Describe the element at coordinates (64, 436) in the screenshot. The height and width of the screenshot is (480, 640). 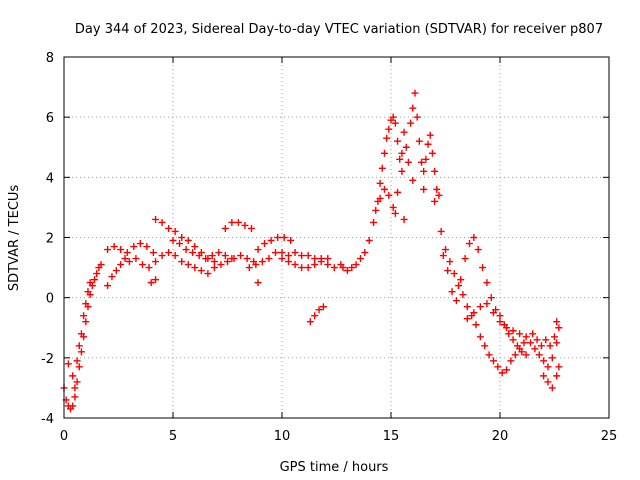
I see `x-tick-label: 0` at that location.